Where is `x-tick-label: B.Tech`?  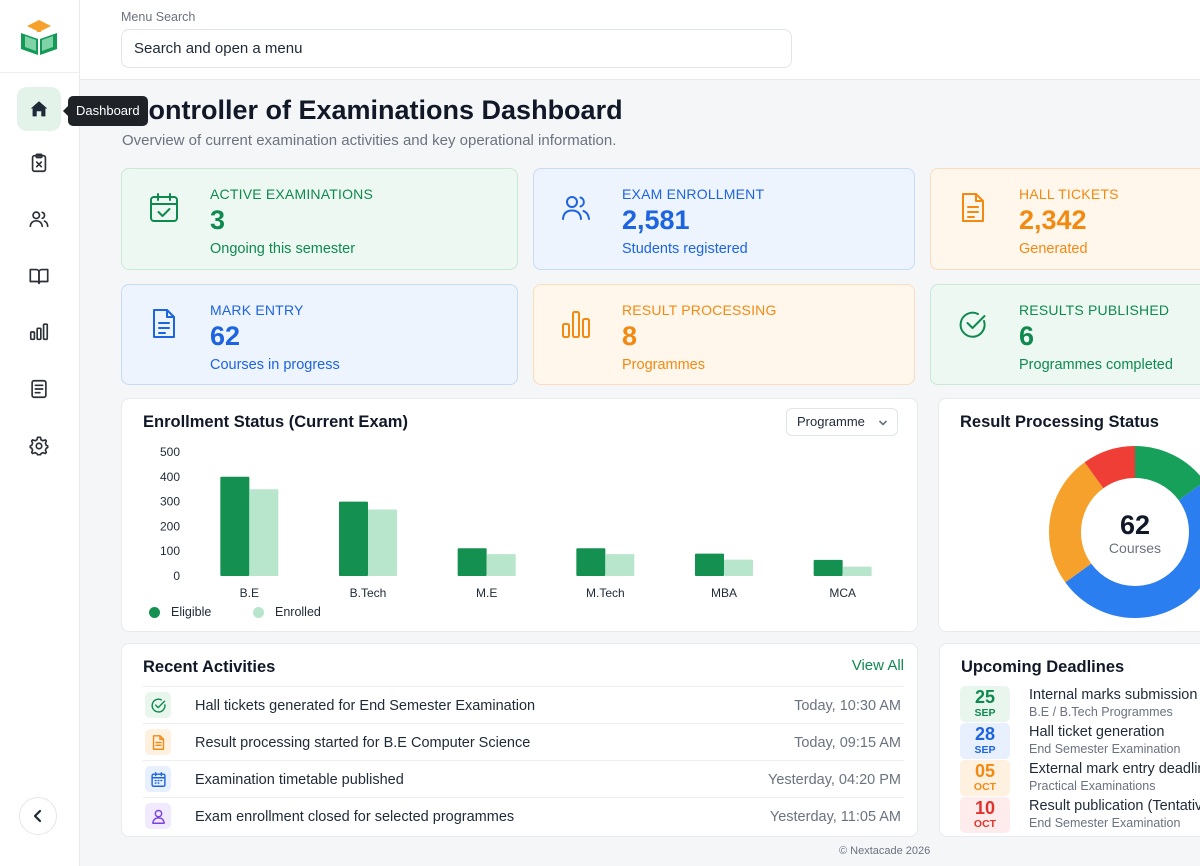 x-tick-label: B.Tech is located at coordinates (368, 593).